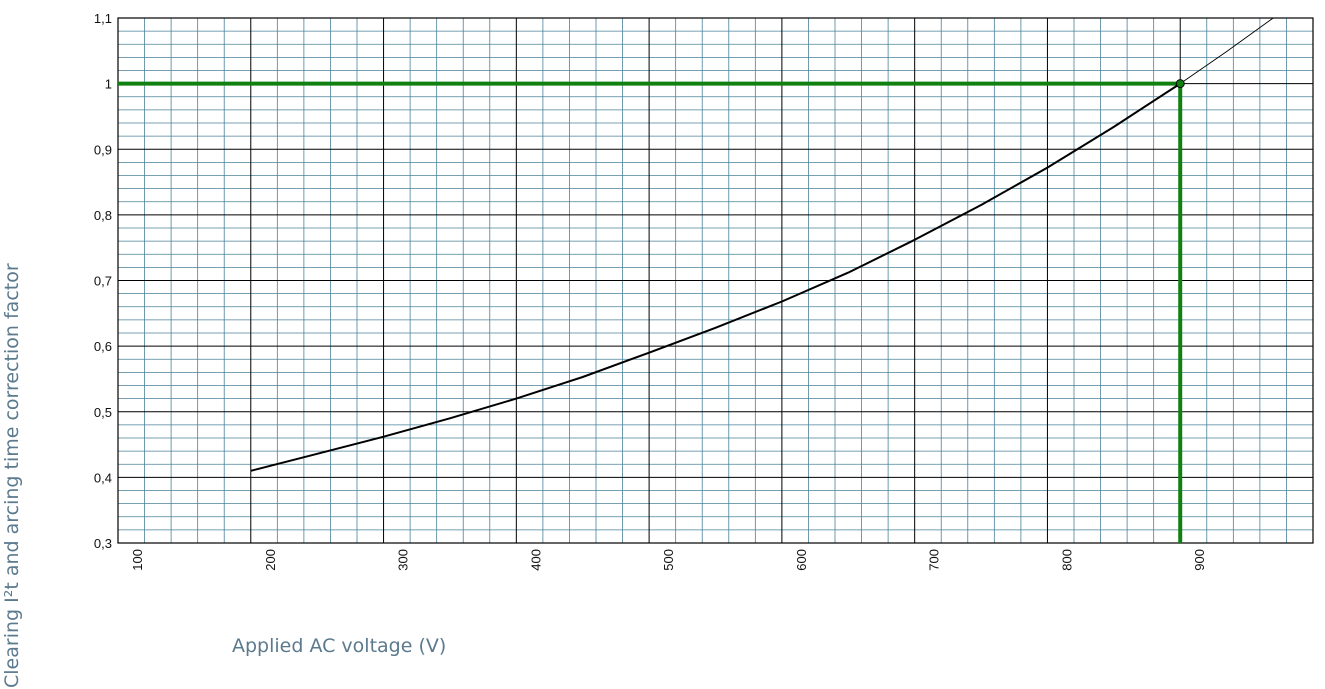 Image resolution: width=1325 pixels, height=689 pixels. I want to click on y-tick-label: 0,8, so click(103, 215).